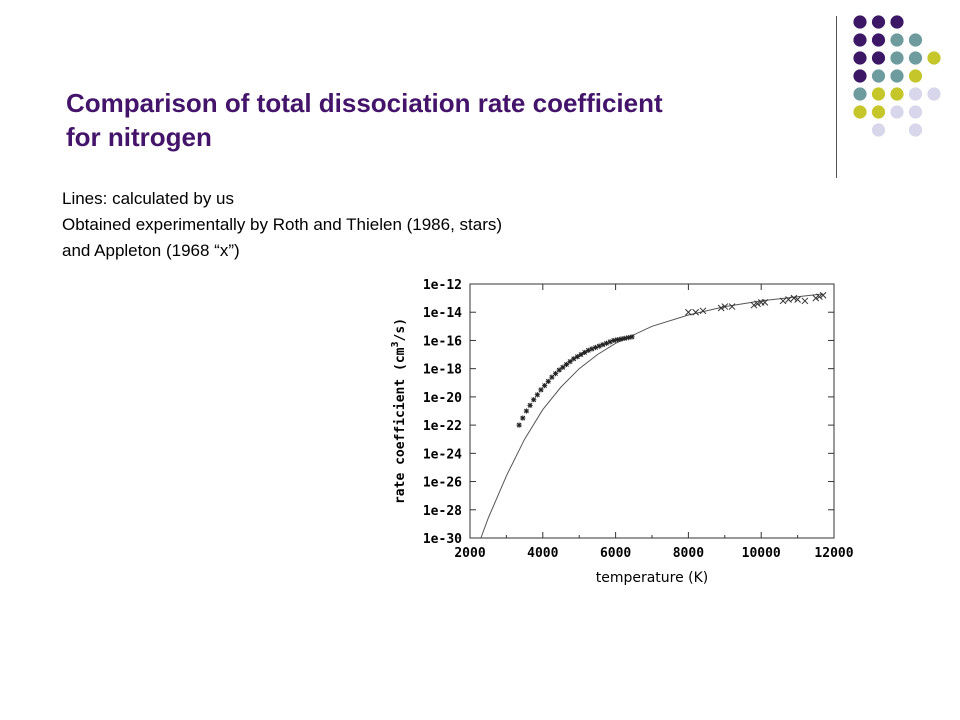 Image resolution: width=960 pixels, height=720 pixels. I want to click on y-tick-label: 1e-18, so click(442, 370).